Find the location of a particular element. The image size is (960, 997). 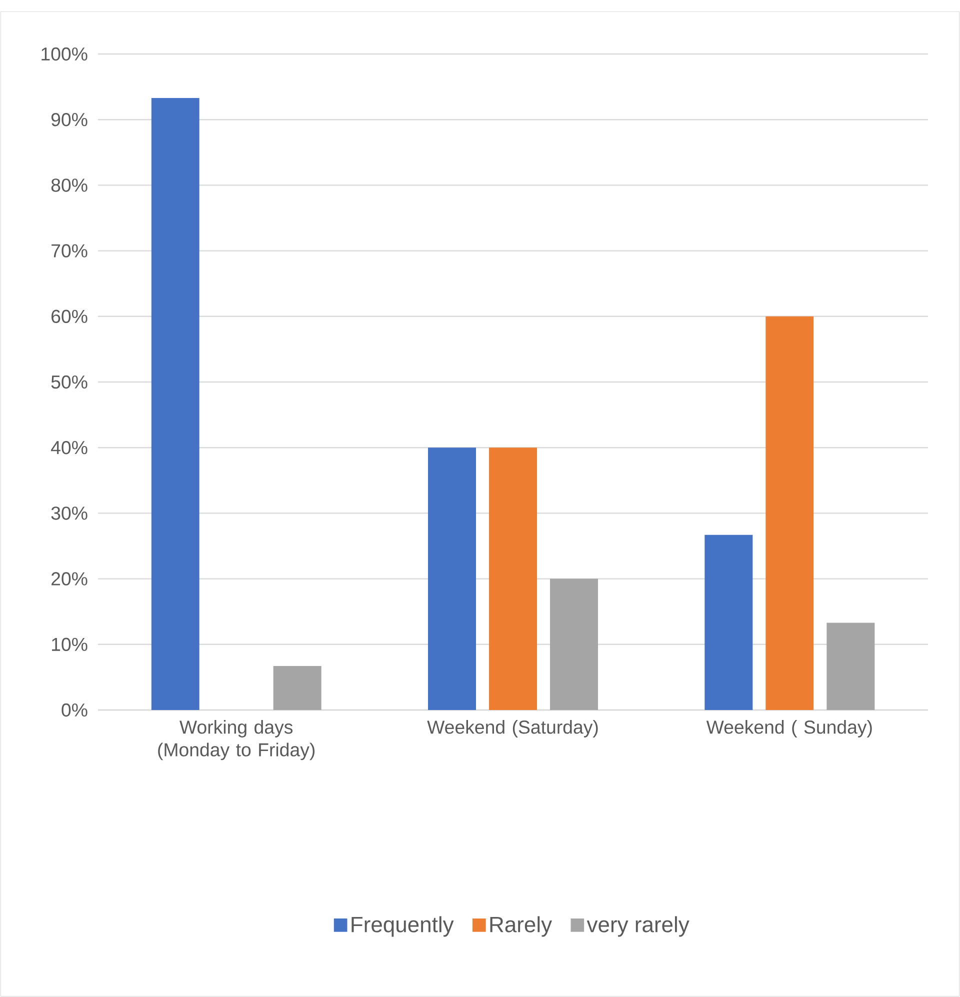

x-tick-label: Weekend ( Sunday) is located at coordinates (789, 729).